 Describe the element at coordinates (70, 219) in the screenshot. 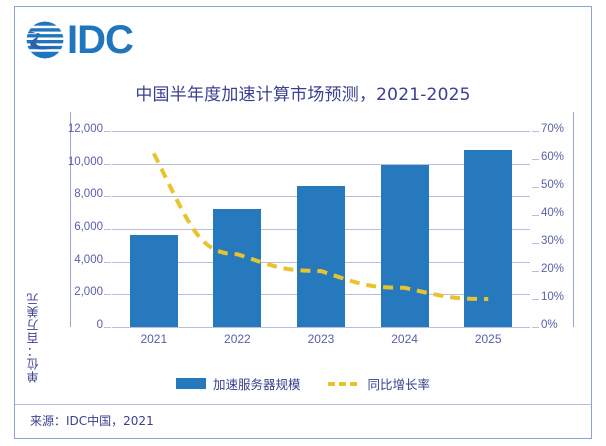

I see `left-axis-line` at that location.